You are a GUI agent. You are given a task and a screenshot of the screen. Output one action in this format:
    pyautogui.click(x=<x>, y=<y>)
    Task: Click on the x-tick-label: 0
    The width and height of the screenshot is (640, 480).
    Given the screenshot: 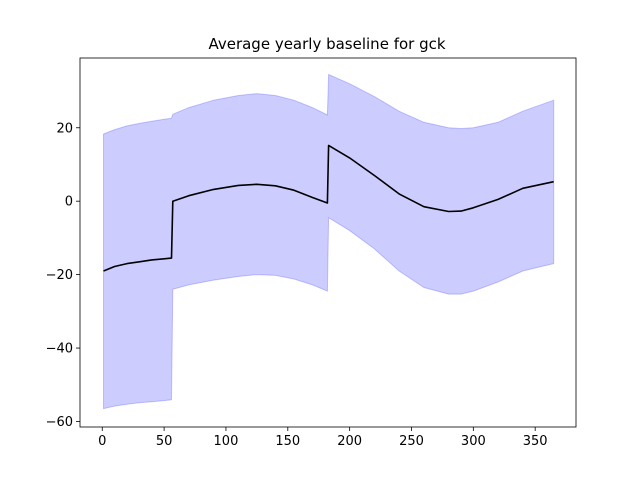 What is the action you would take?
    pyautogui.click(x=102, y=441)
    